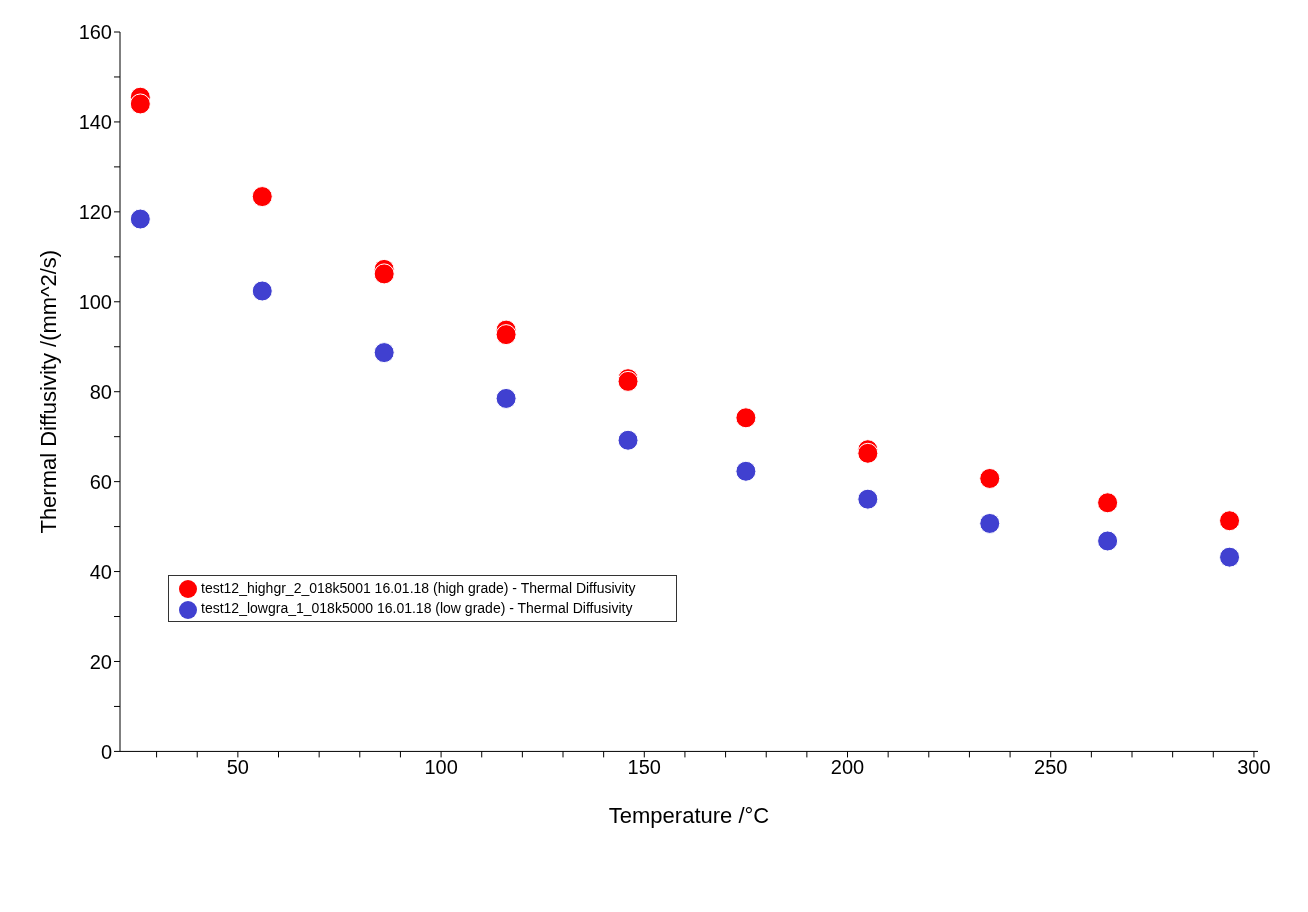 This screenshot has height=912, width=1308. Describe the element at coordinates (48, 391) in the screenshot. I see `y-axis-title: Thermal Diffusivity /(mm^2/s)` at that location.